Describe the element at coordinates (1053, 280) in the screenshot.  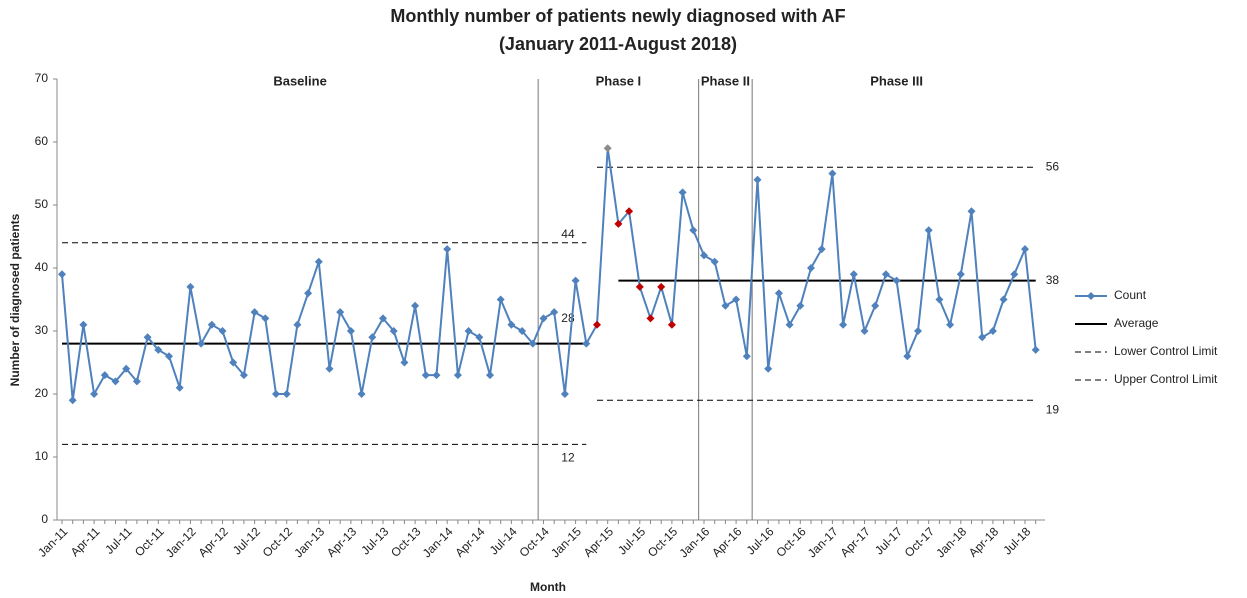
I see `reference-label: 38` at that location.